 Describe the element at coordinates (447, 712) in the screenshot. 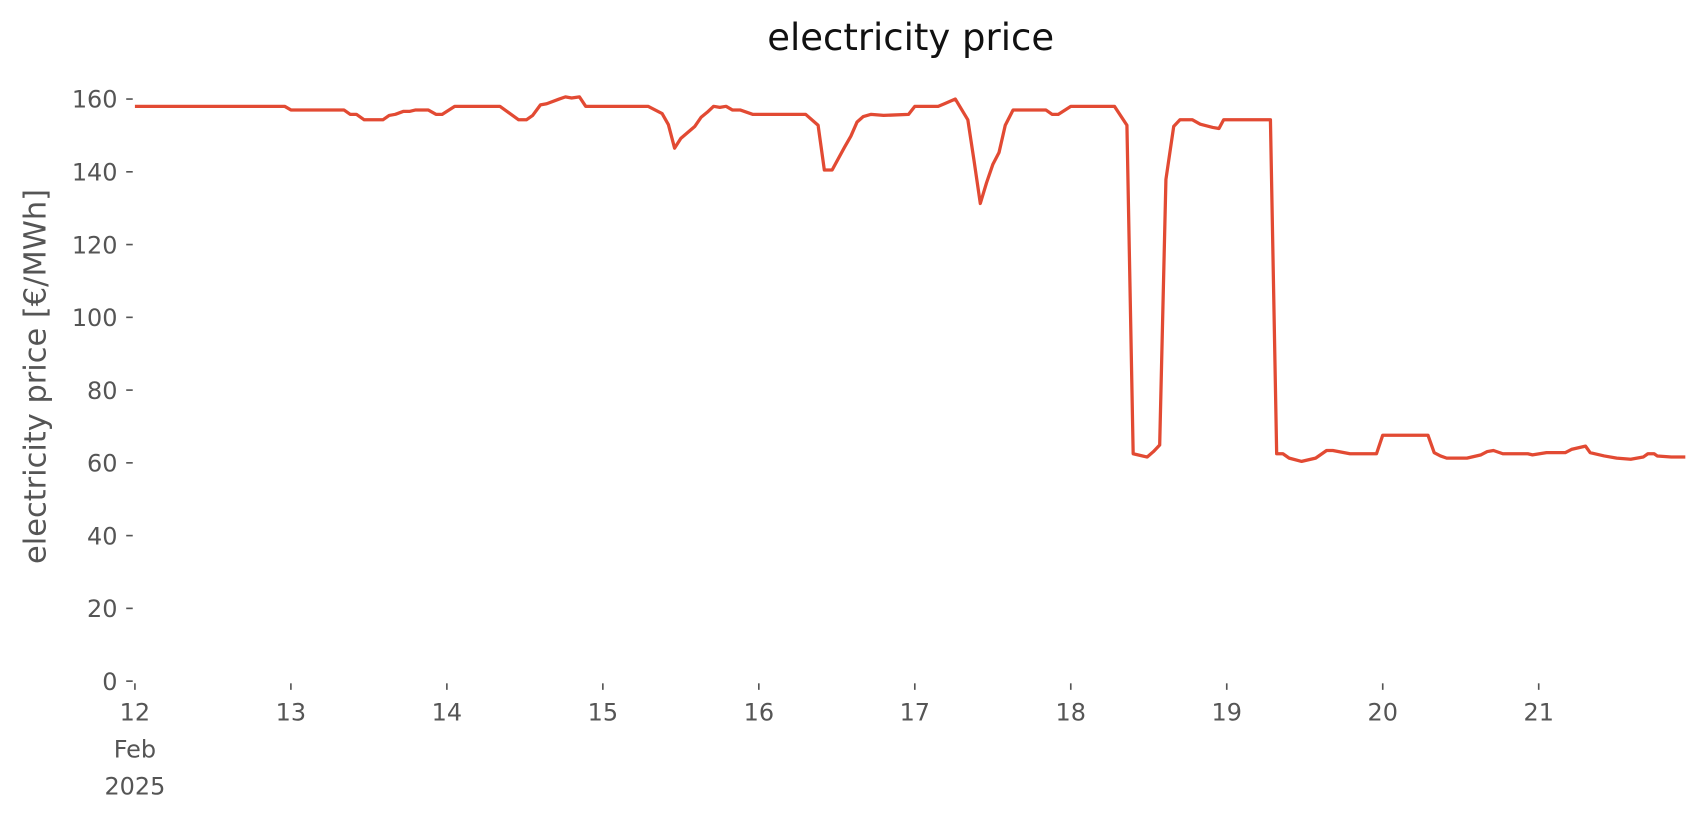

I see `x-tick-label: 14` at that location.